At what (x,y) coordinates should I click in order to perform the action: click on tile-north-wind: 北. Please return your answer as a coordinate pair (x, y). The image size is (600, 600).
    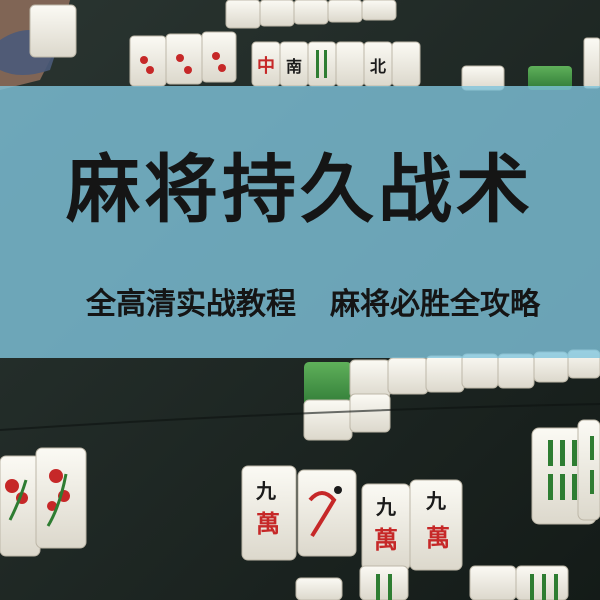
    Looking at the image, I should click on (378, 66).